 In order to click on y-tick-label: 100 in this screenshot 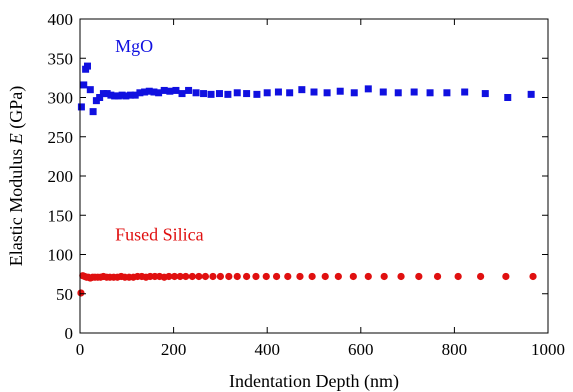, I will do `click(61, 255)`.